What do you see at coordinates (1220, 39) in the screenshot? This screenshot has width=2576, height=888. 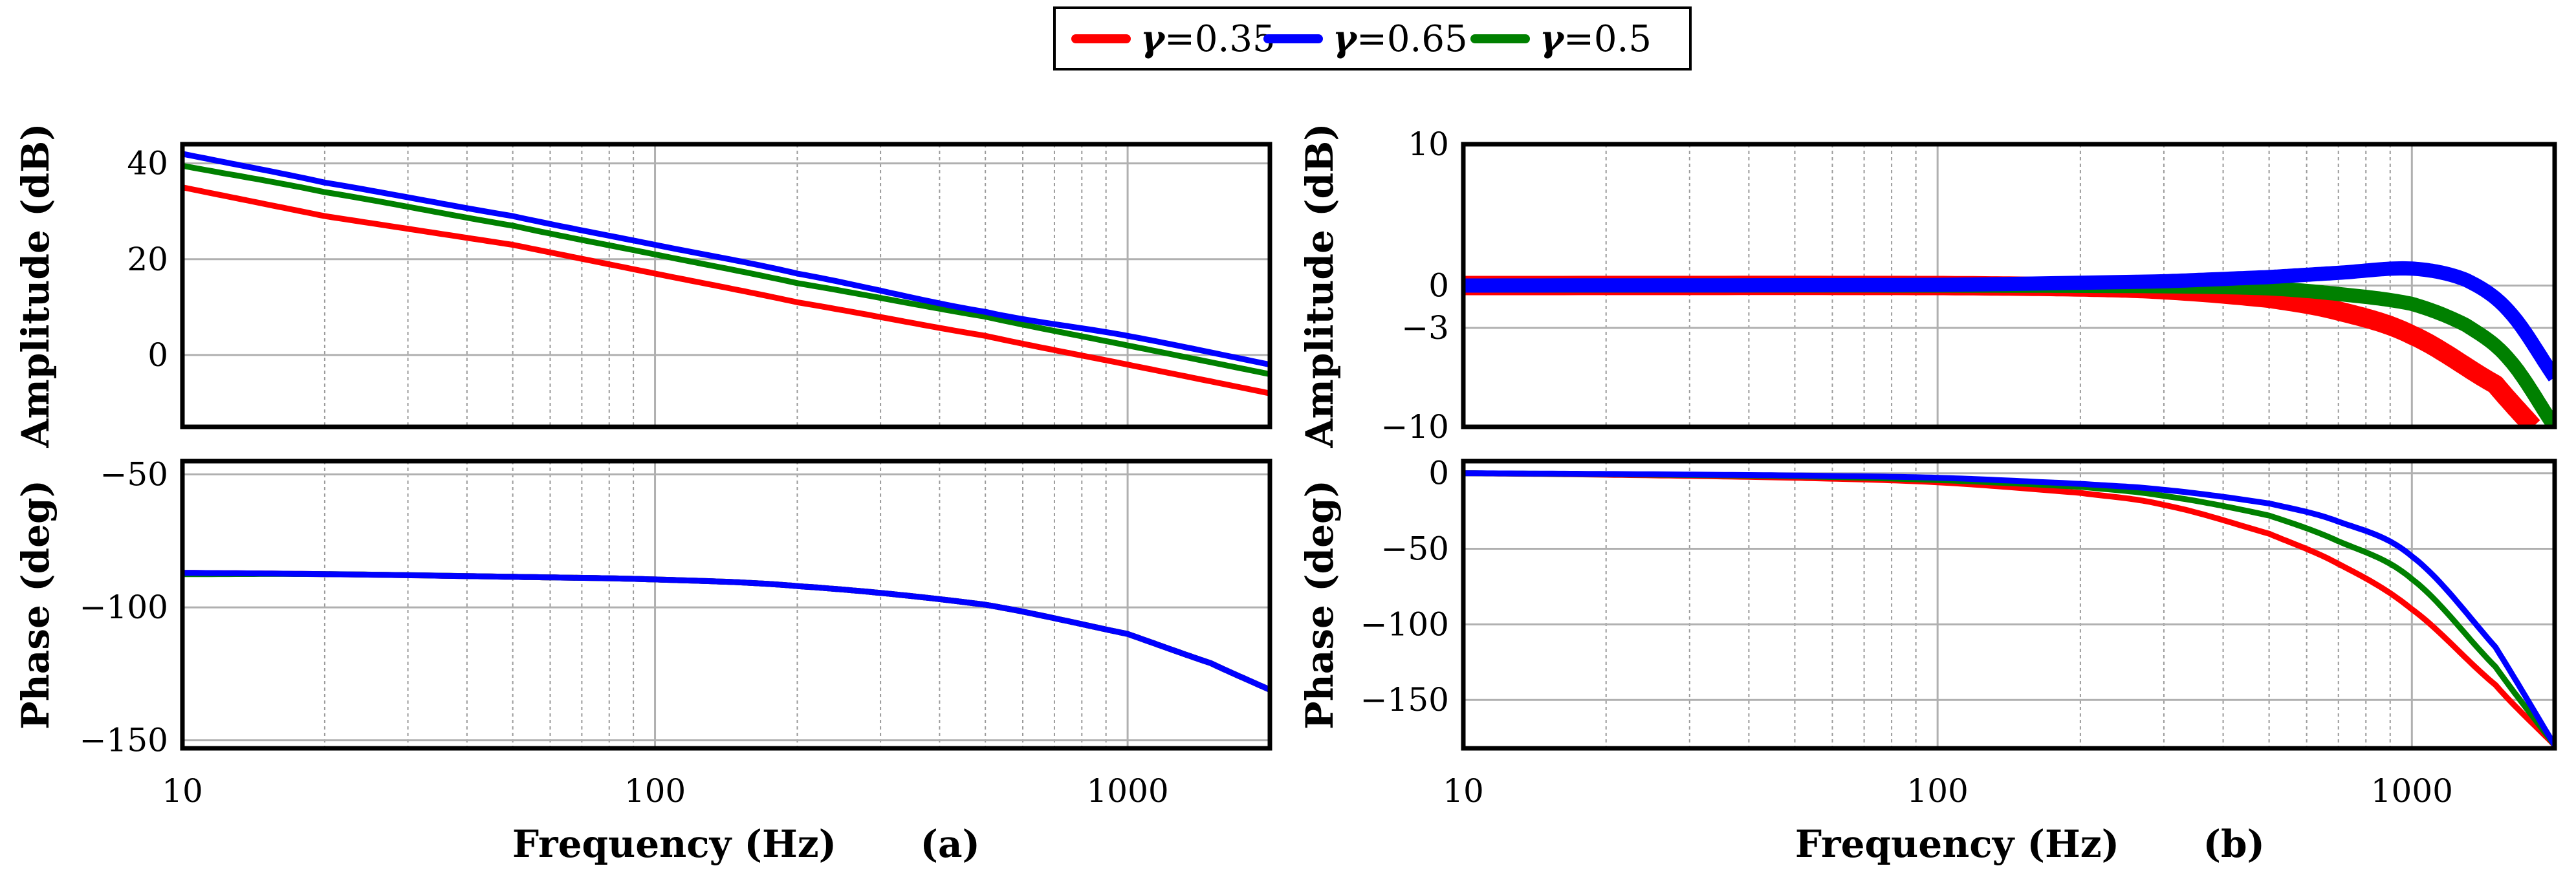 I see `legend-value: =0.35` at bounding box center [1220, 39].